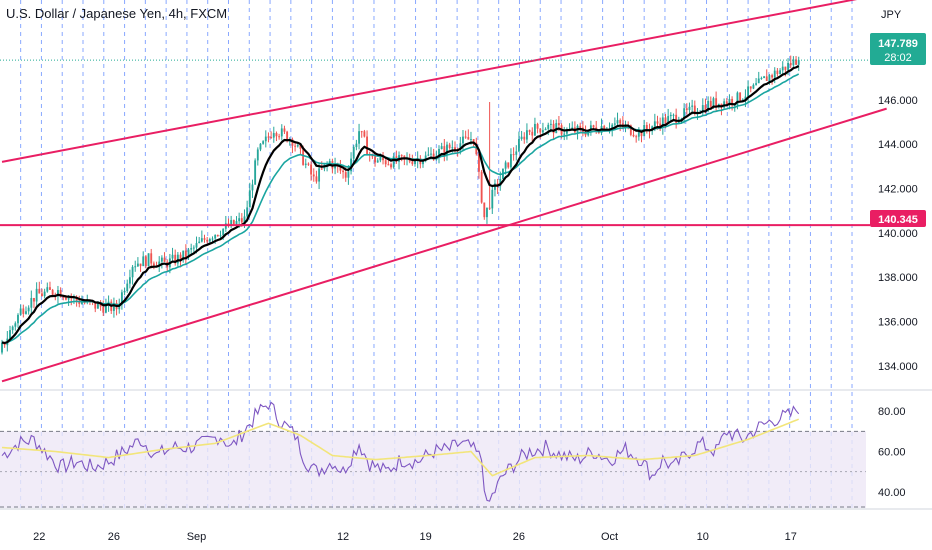 The height and width of the screenshot is (550, 932). I want to click on time-tick-label: 19, so click(426, 537).